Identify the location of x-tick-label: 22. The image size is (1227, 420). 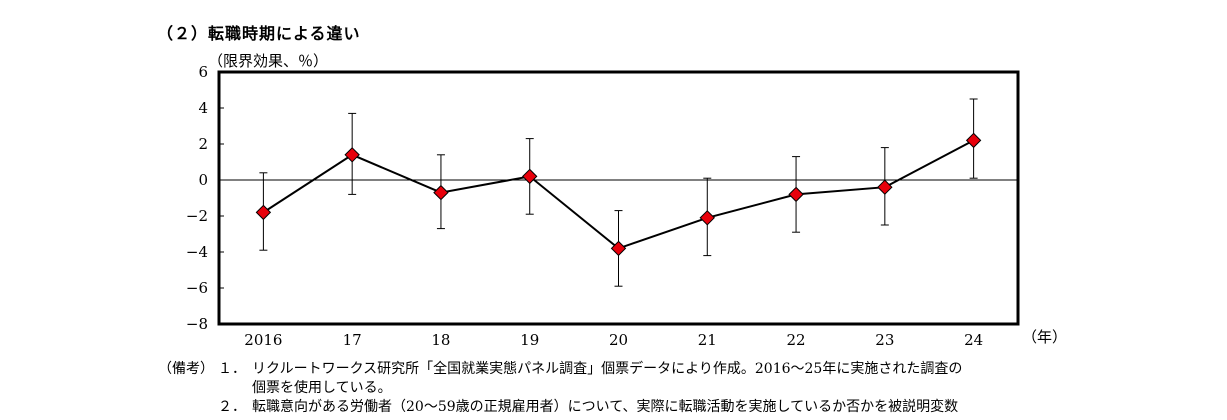
(796, 340).